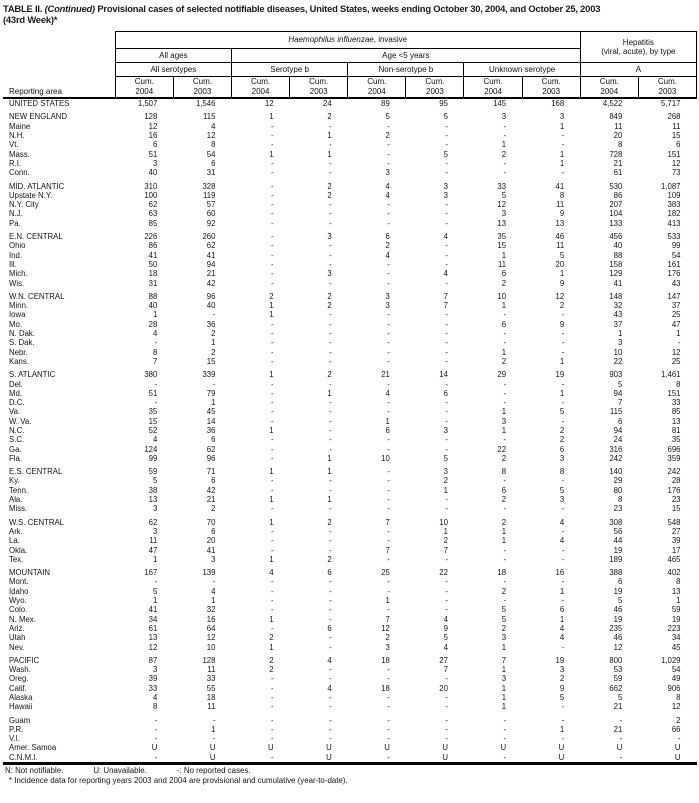 This screenshot has width=699, height=803. I want to click on cell-value: 12, so click(269, 104).